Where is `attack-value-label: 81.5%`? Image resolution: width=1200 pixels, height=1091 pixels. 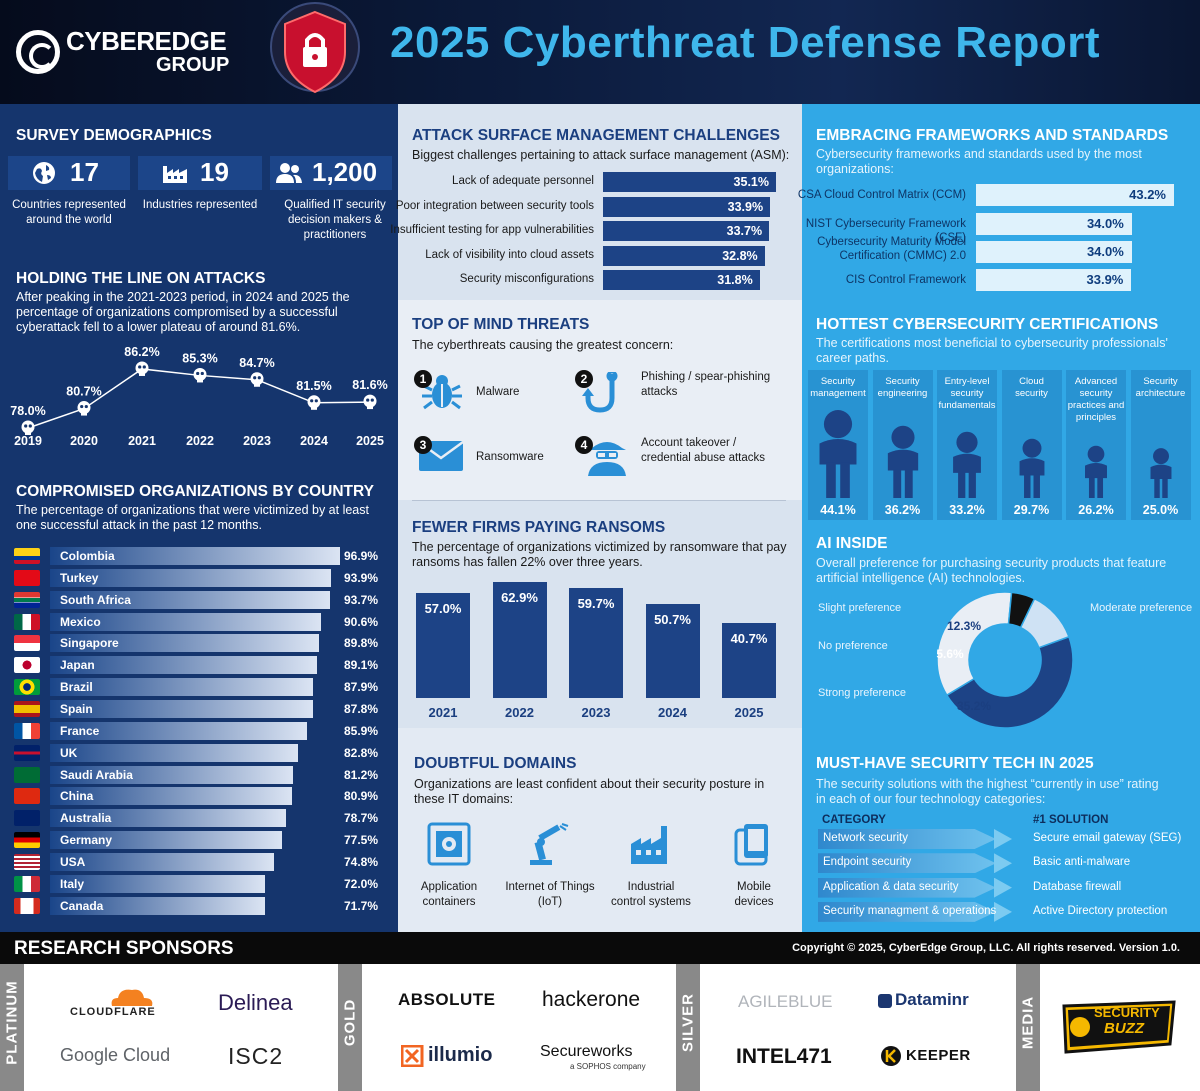 attack-value-label: 81.5% is located at coordinates (313, 386).